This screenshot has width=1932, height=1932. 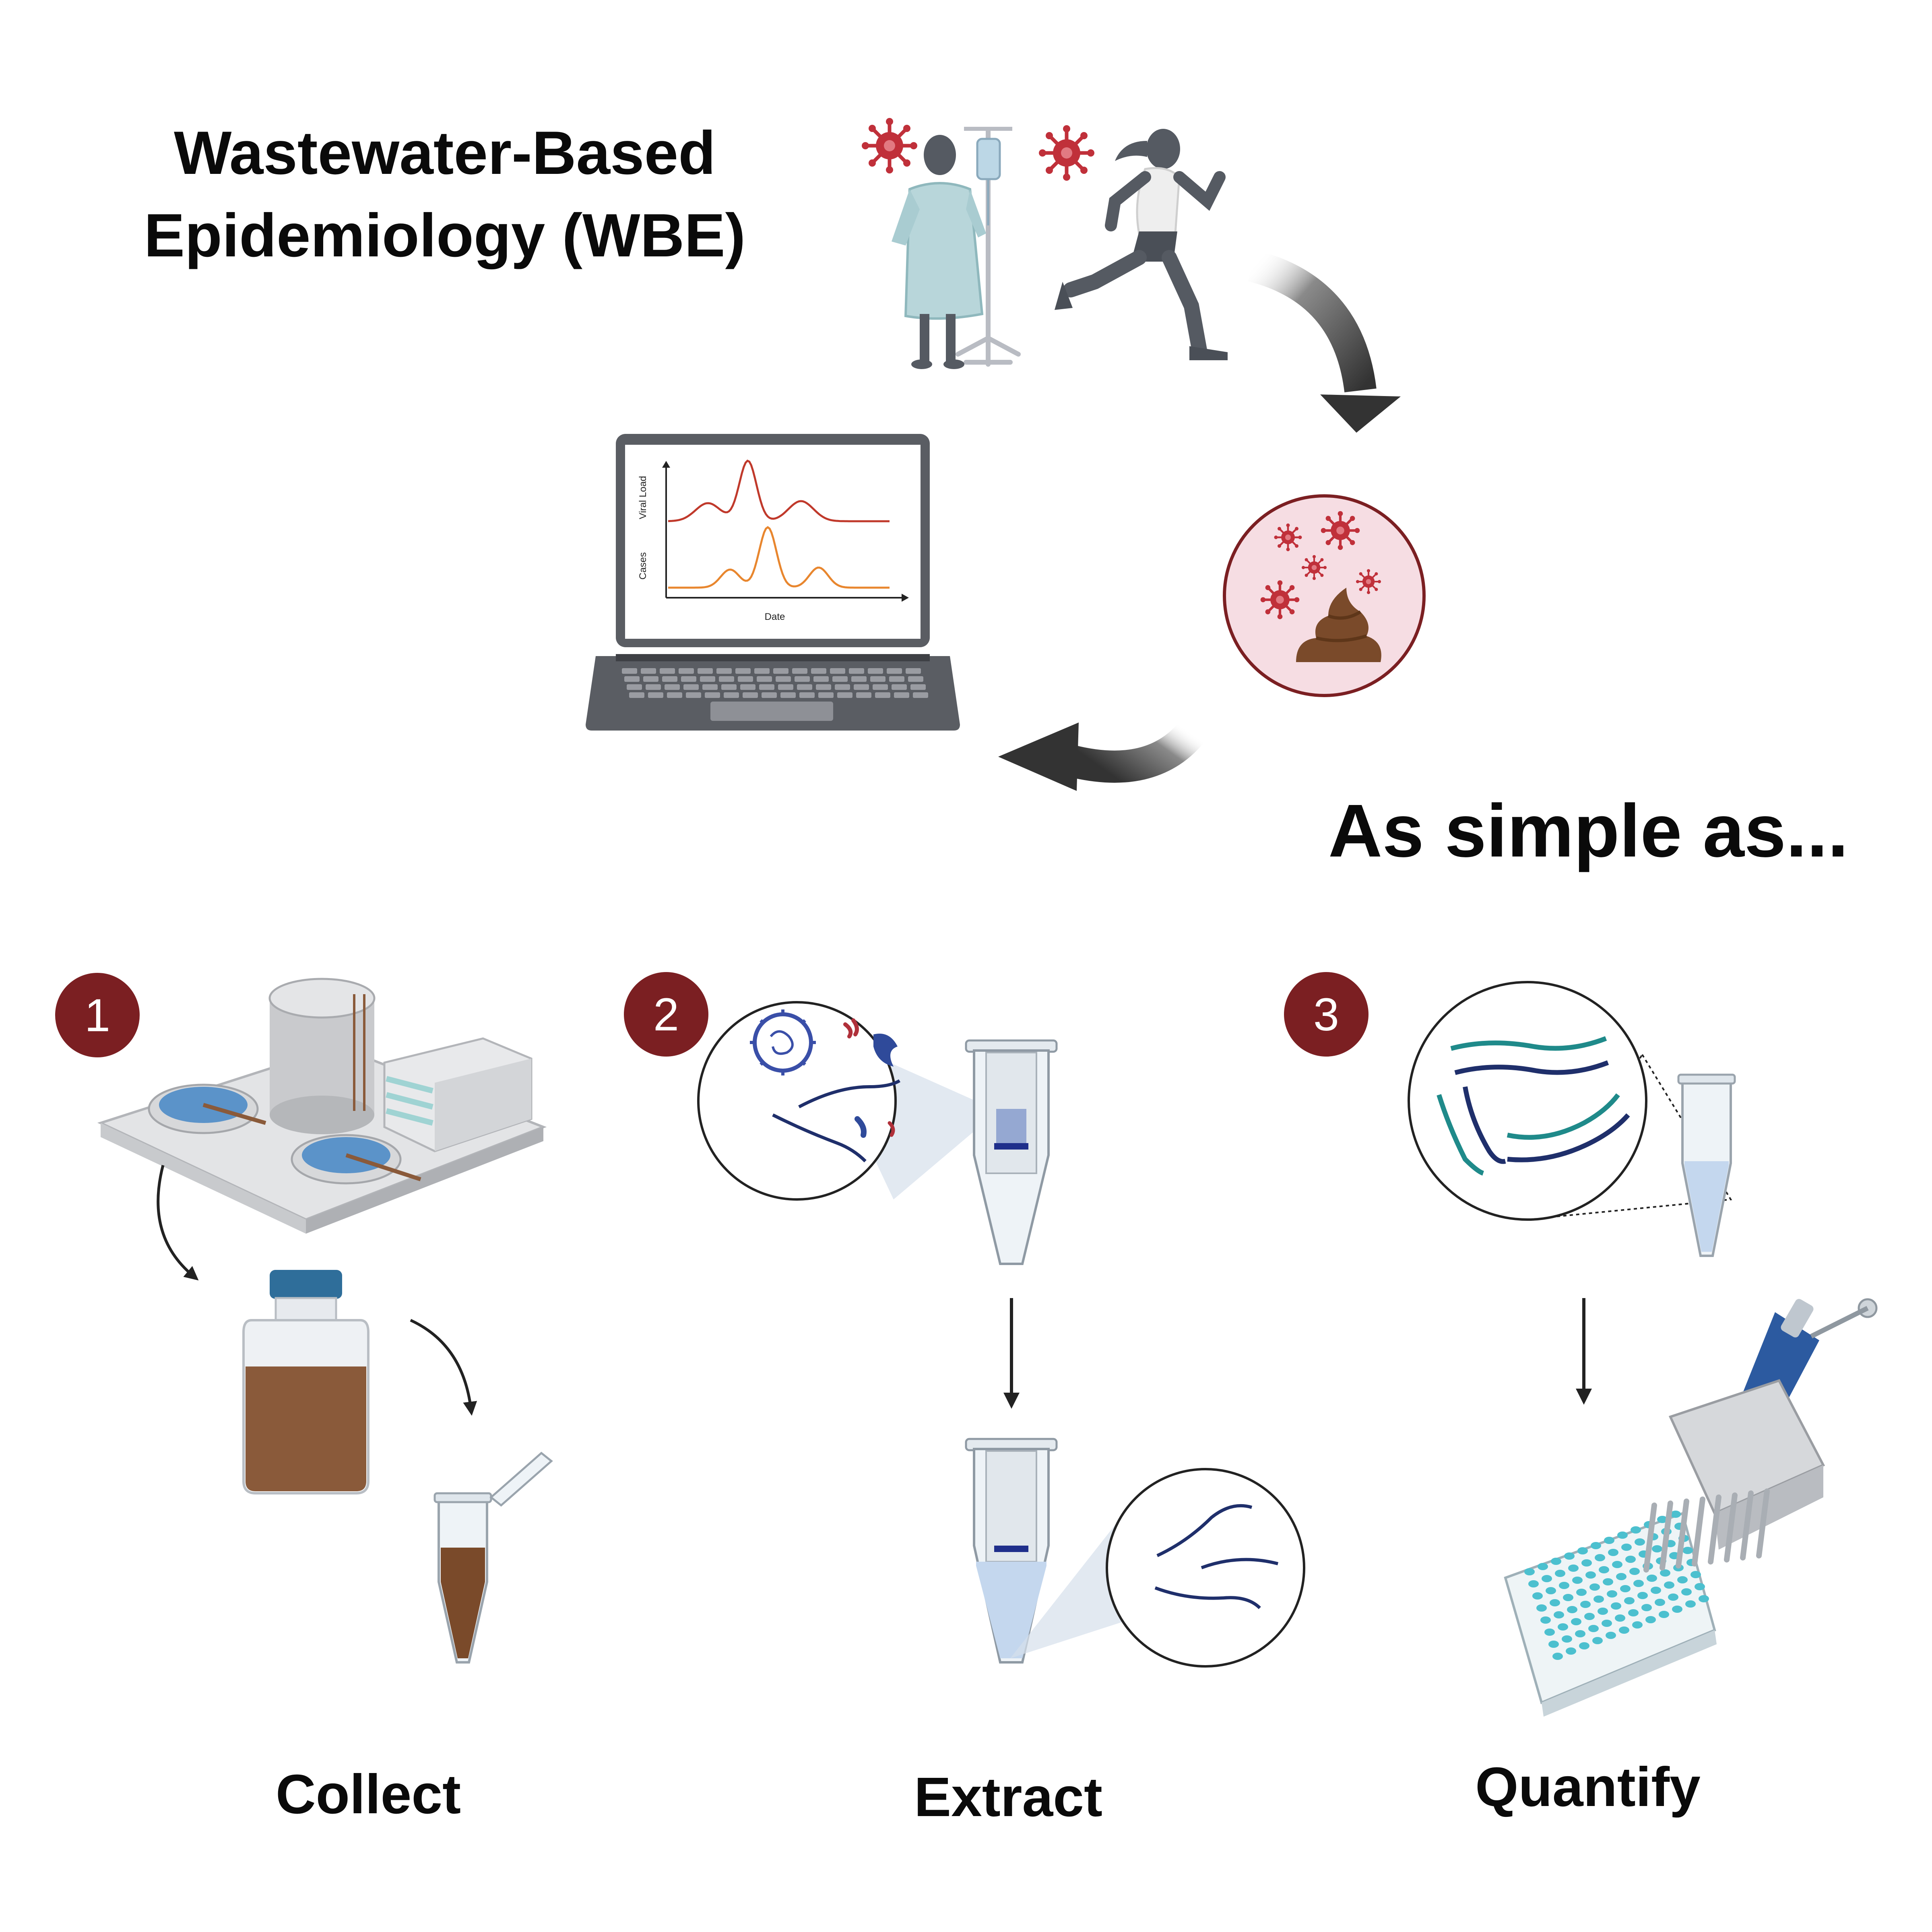 I want to click on sample-contents-magnifier, so click(x=847, y=1101).